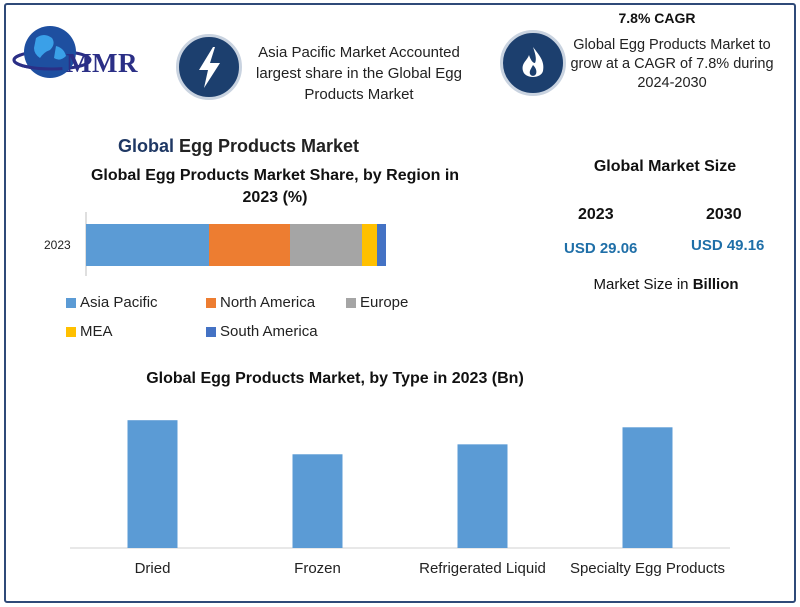  Describe the element at coordinates (601, 248) in the screenshot. I see `value-2023: USD 29.06` at that location.